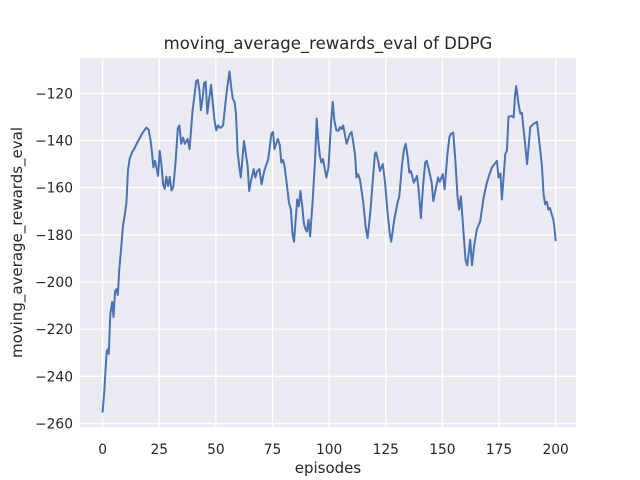 This screenshot has height=480, width=640. I want to click on chart-title: moving_average_rewards_eval of DDPG, so click(328, 44).